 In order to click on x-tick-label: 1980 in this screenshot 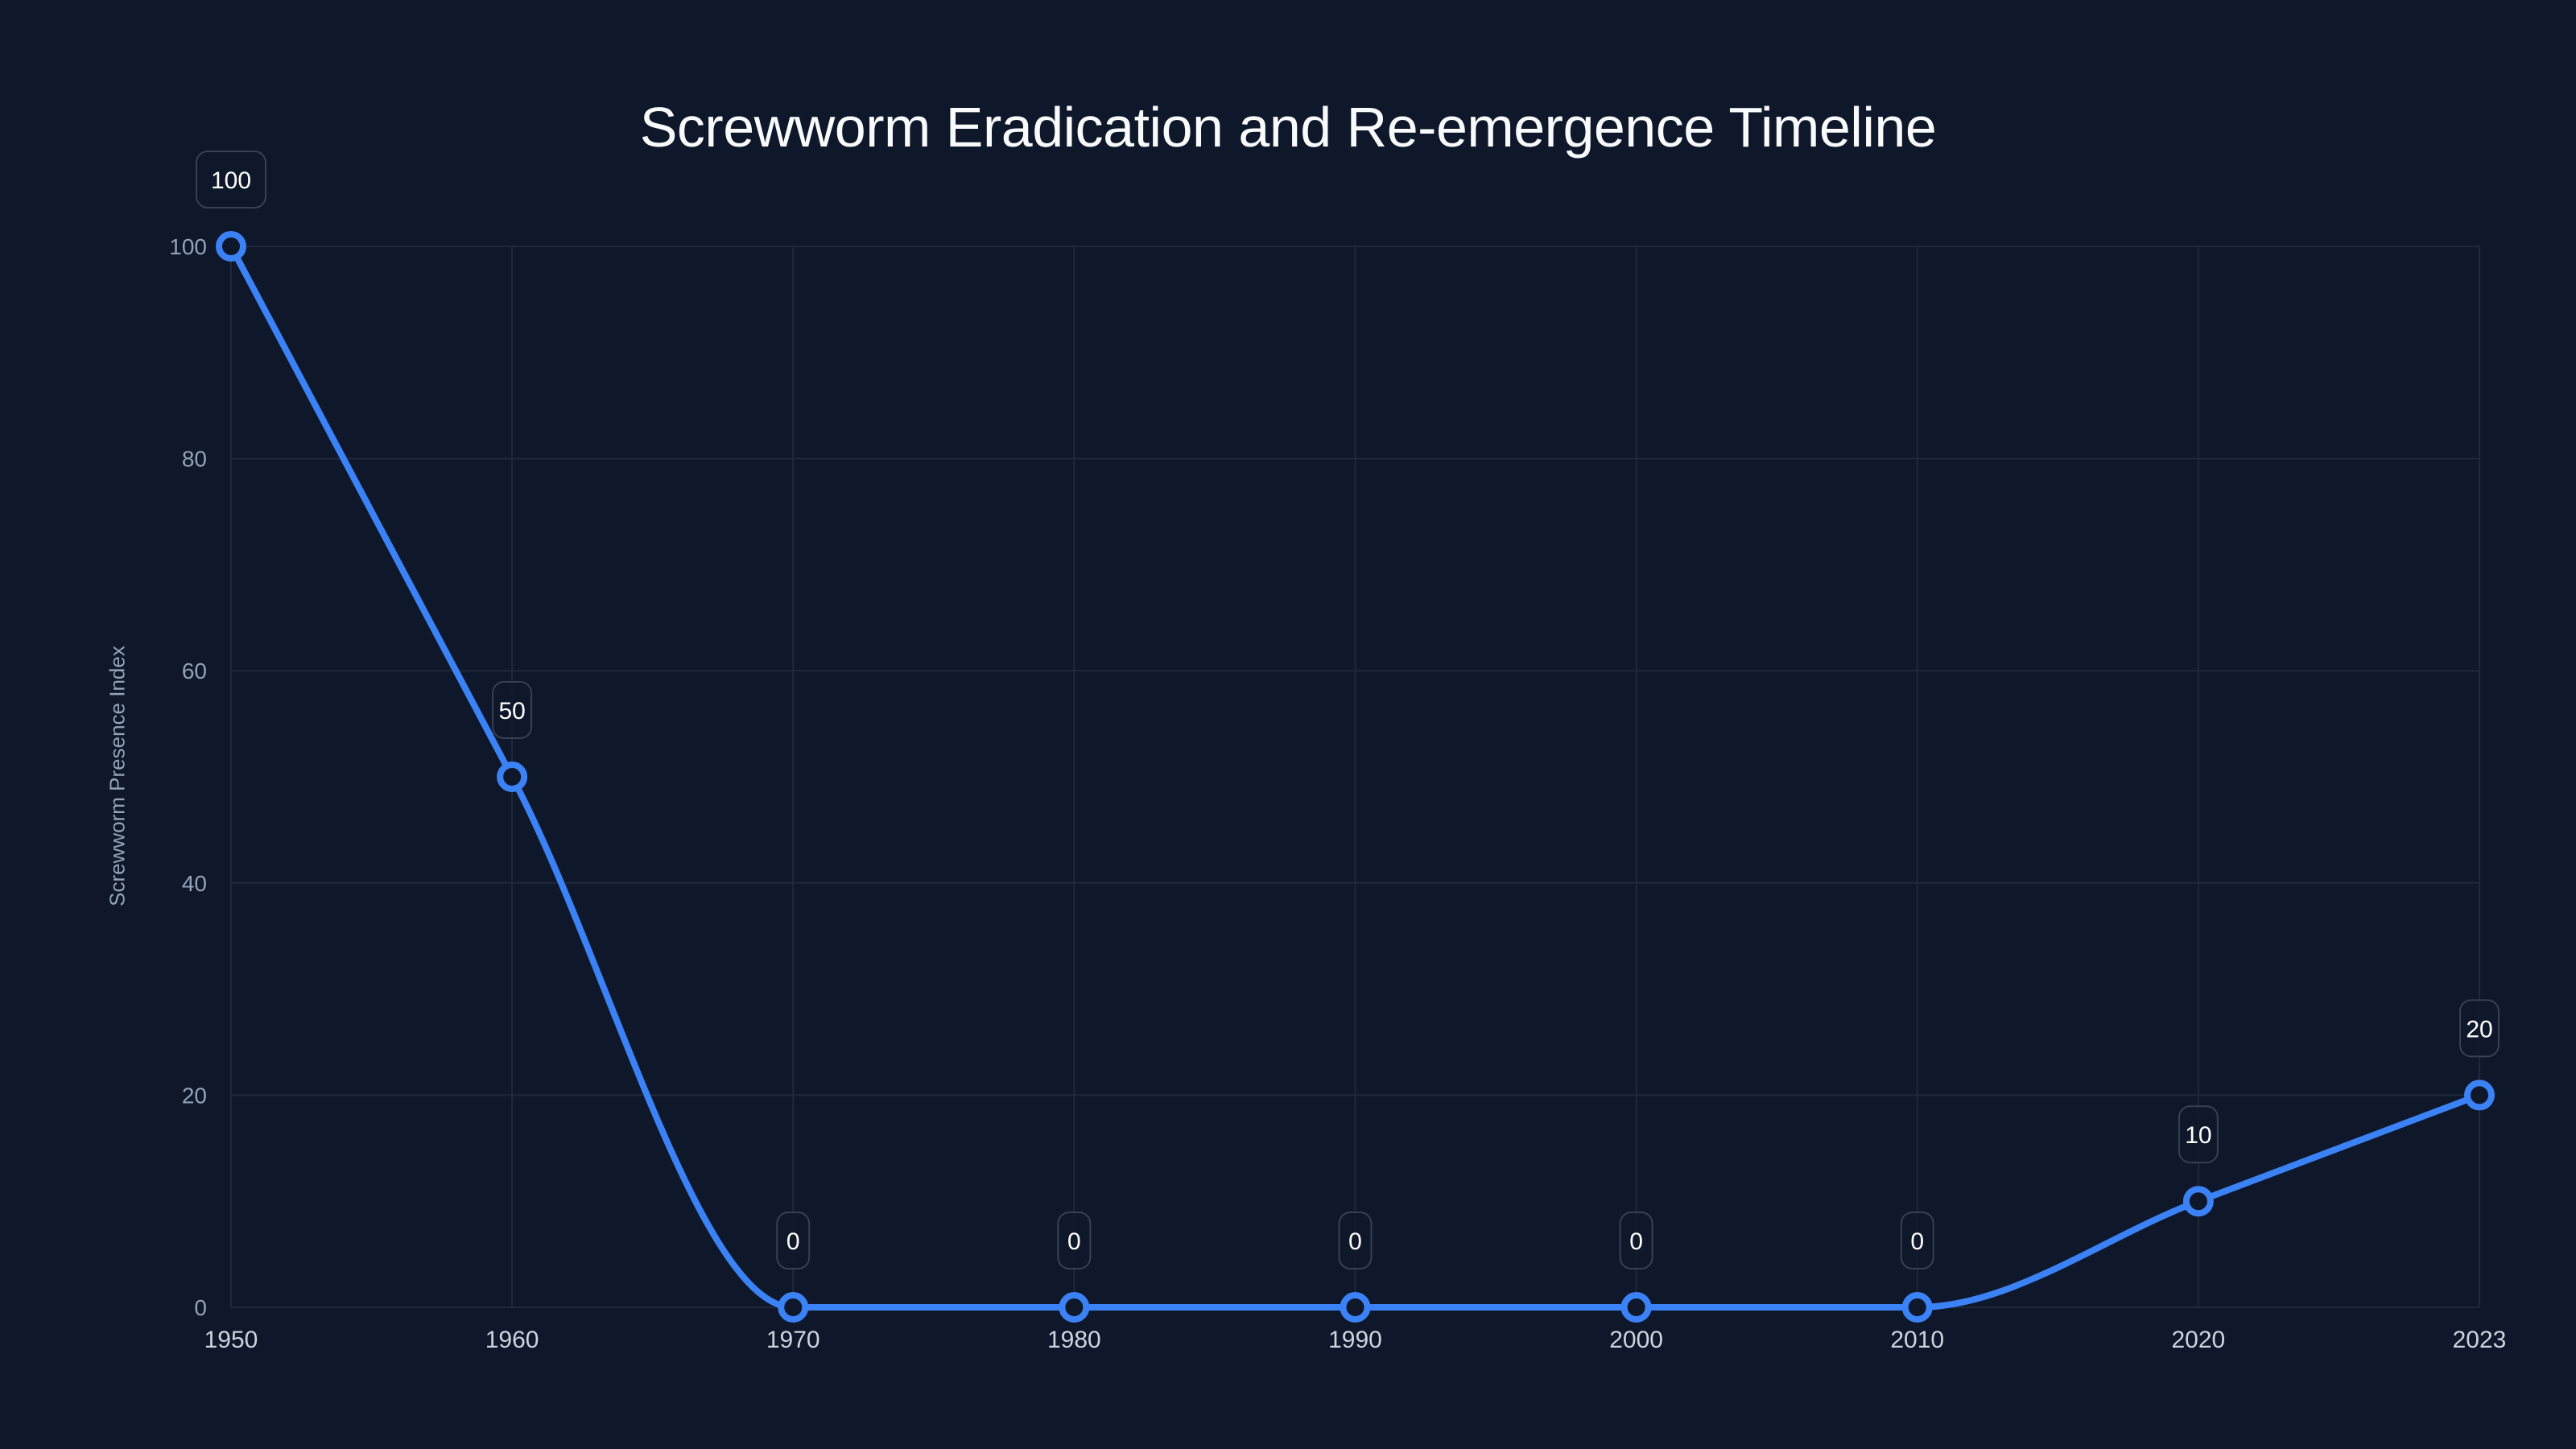, I will do `click(1074, 1340)`.